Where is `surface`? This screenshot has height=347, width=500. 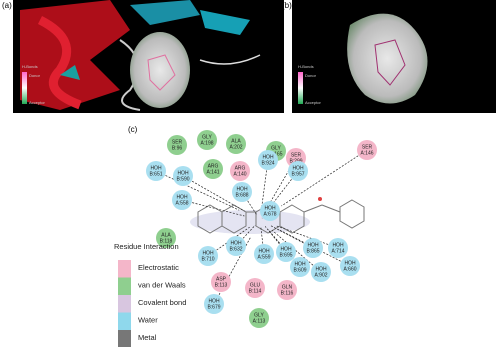 surface is located at coordinates (387, 58).